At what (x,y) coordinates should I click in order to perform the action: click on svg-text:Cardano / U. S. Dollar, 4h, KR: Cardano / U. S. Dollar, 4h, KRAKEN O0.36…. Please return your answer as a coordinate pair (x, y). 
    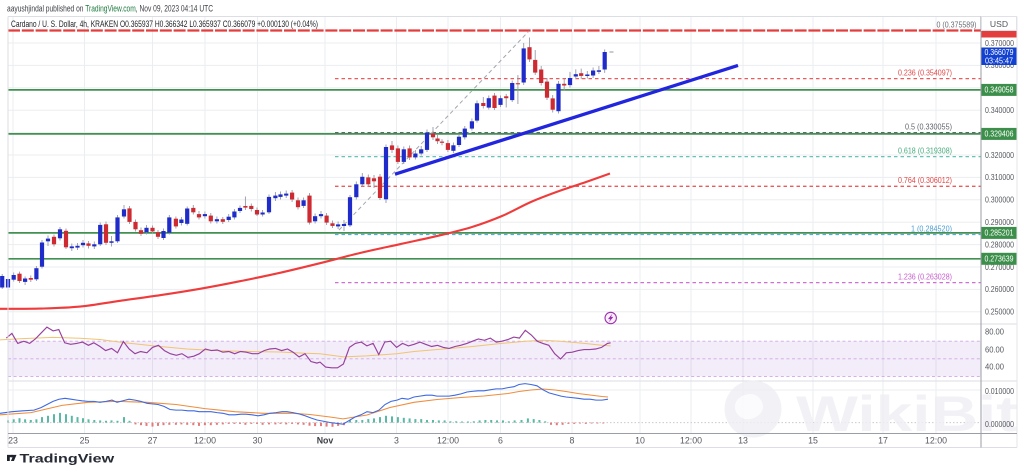
    Looking at the image, I should click on (164, 24).